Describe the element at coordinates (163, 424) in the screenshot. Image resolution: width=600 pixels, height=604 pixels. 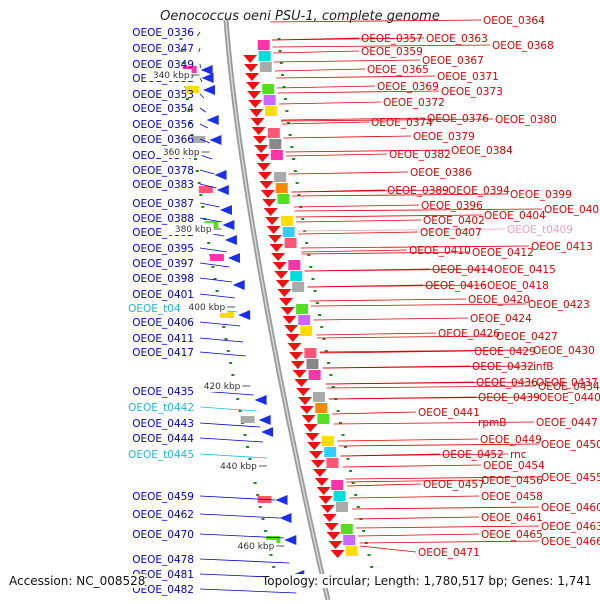
I see `left-gene-label: OEOE_0443` at that location.